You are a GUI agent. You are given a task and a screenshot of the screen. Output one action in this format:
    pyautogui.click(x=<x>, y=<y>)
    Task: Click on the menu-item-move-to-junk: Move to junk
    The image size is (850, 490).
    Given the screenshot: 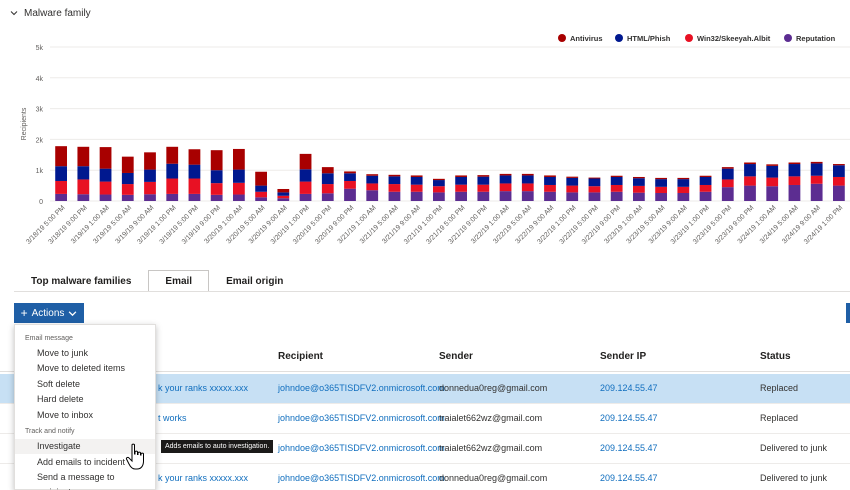 What is the action you would take?
    pyautogui.click(x=63, y=353)
    